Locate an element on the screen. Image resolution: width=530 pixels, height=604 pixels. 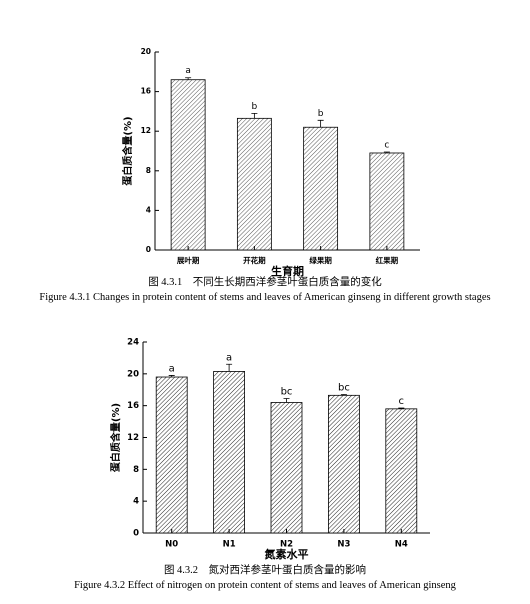
caption-cn: 图 4.3.2 氮对西洋参茎叶蛋白质含量的影响 is located at coordinates (265, 570).